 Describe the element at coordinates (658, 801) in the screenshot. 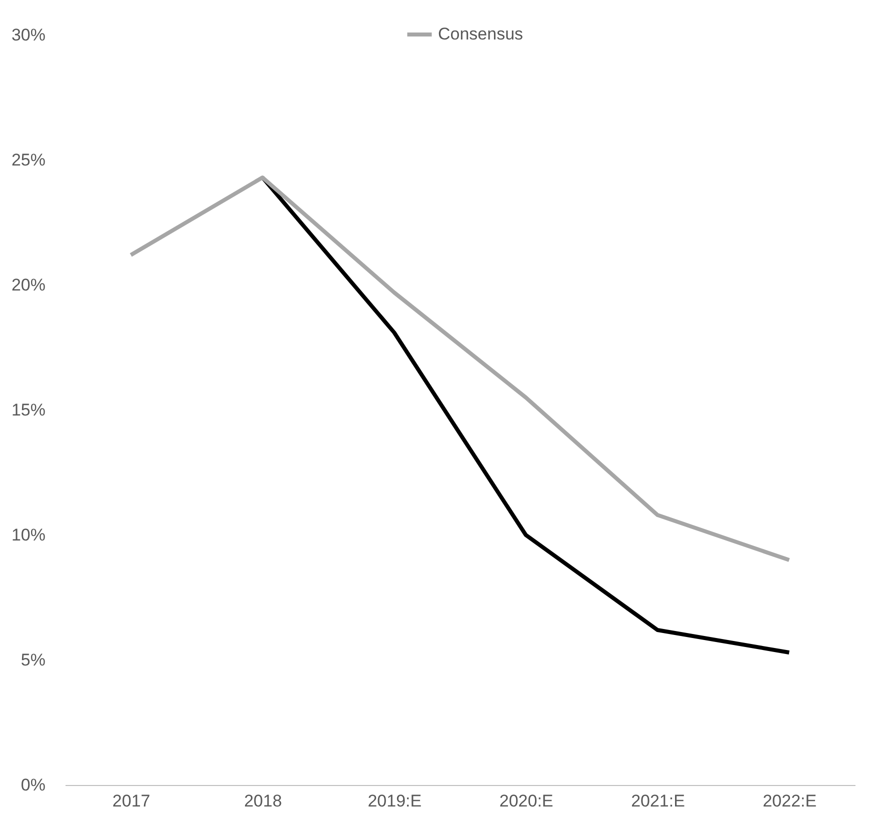

I see `x-tick-label: 2021:E` at that location.